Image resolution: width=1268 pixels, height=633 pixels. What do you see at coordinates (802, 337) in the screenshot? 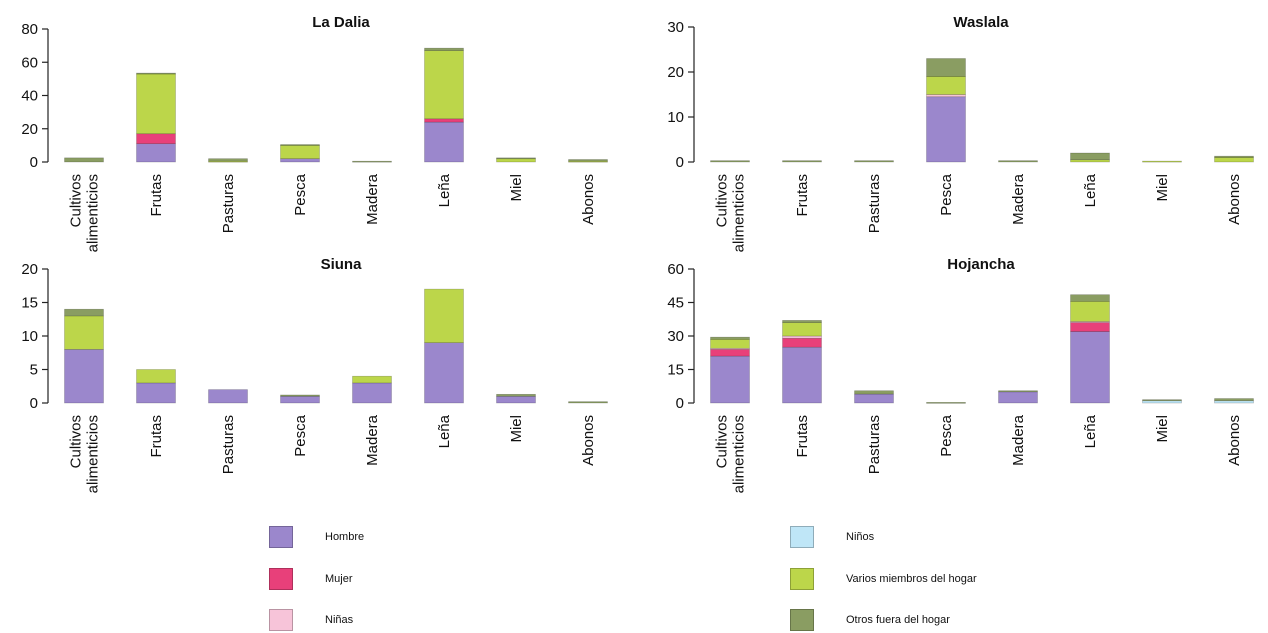
I see `bar-hojancha-frutas-ninas` at bounding box center [802, 337].